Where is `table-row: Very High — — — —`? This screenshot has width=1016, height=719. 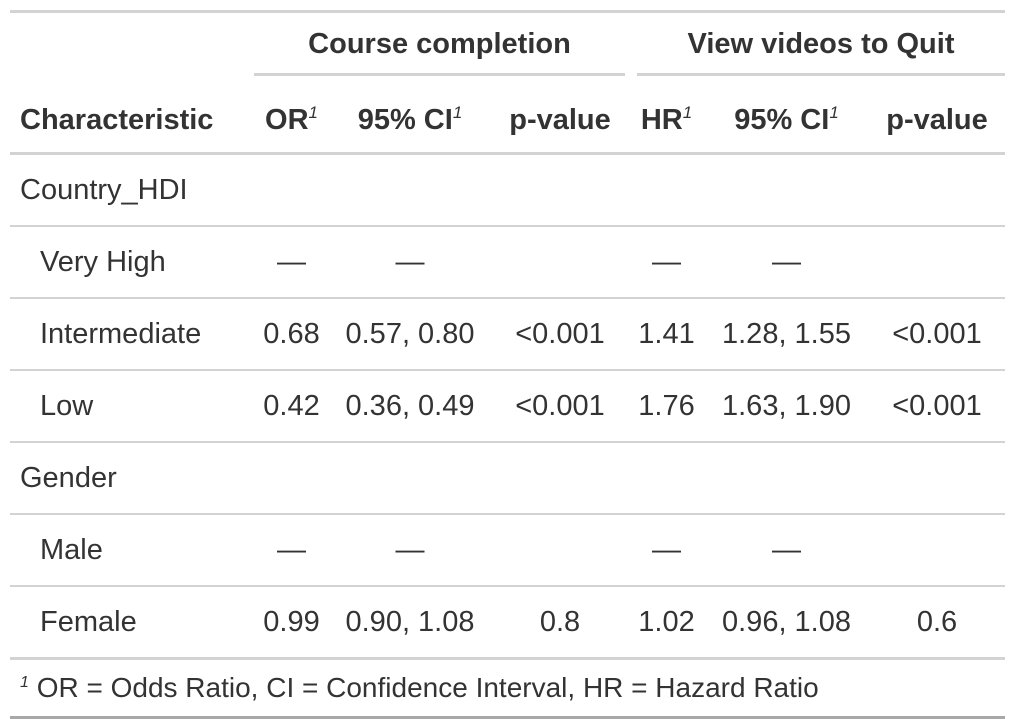 table-row: Very High — — — — is located at coordinates (507, 262).